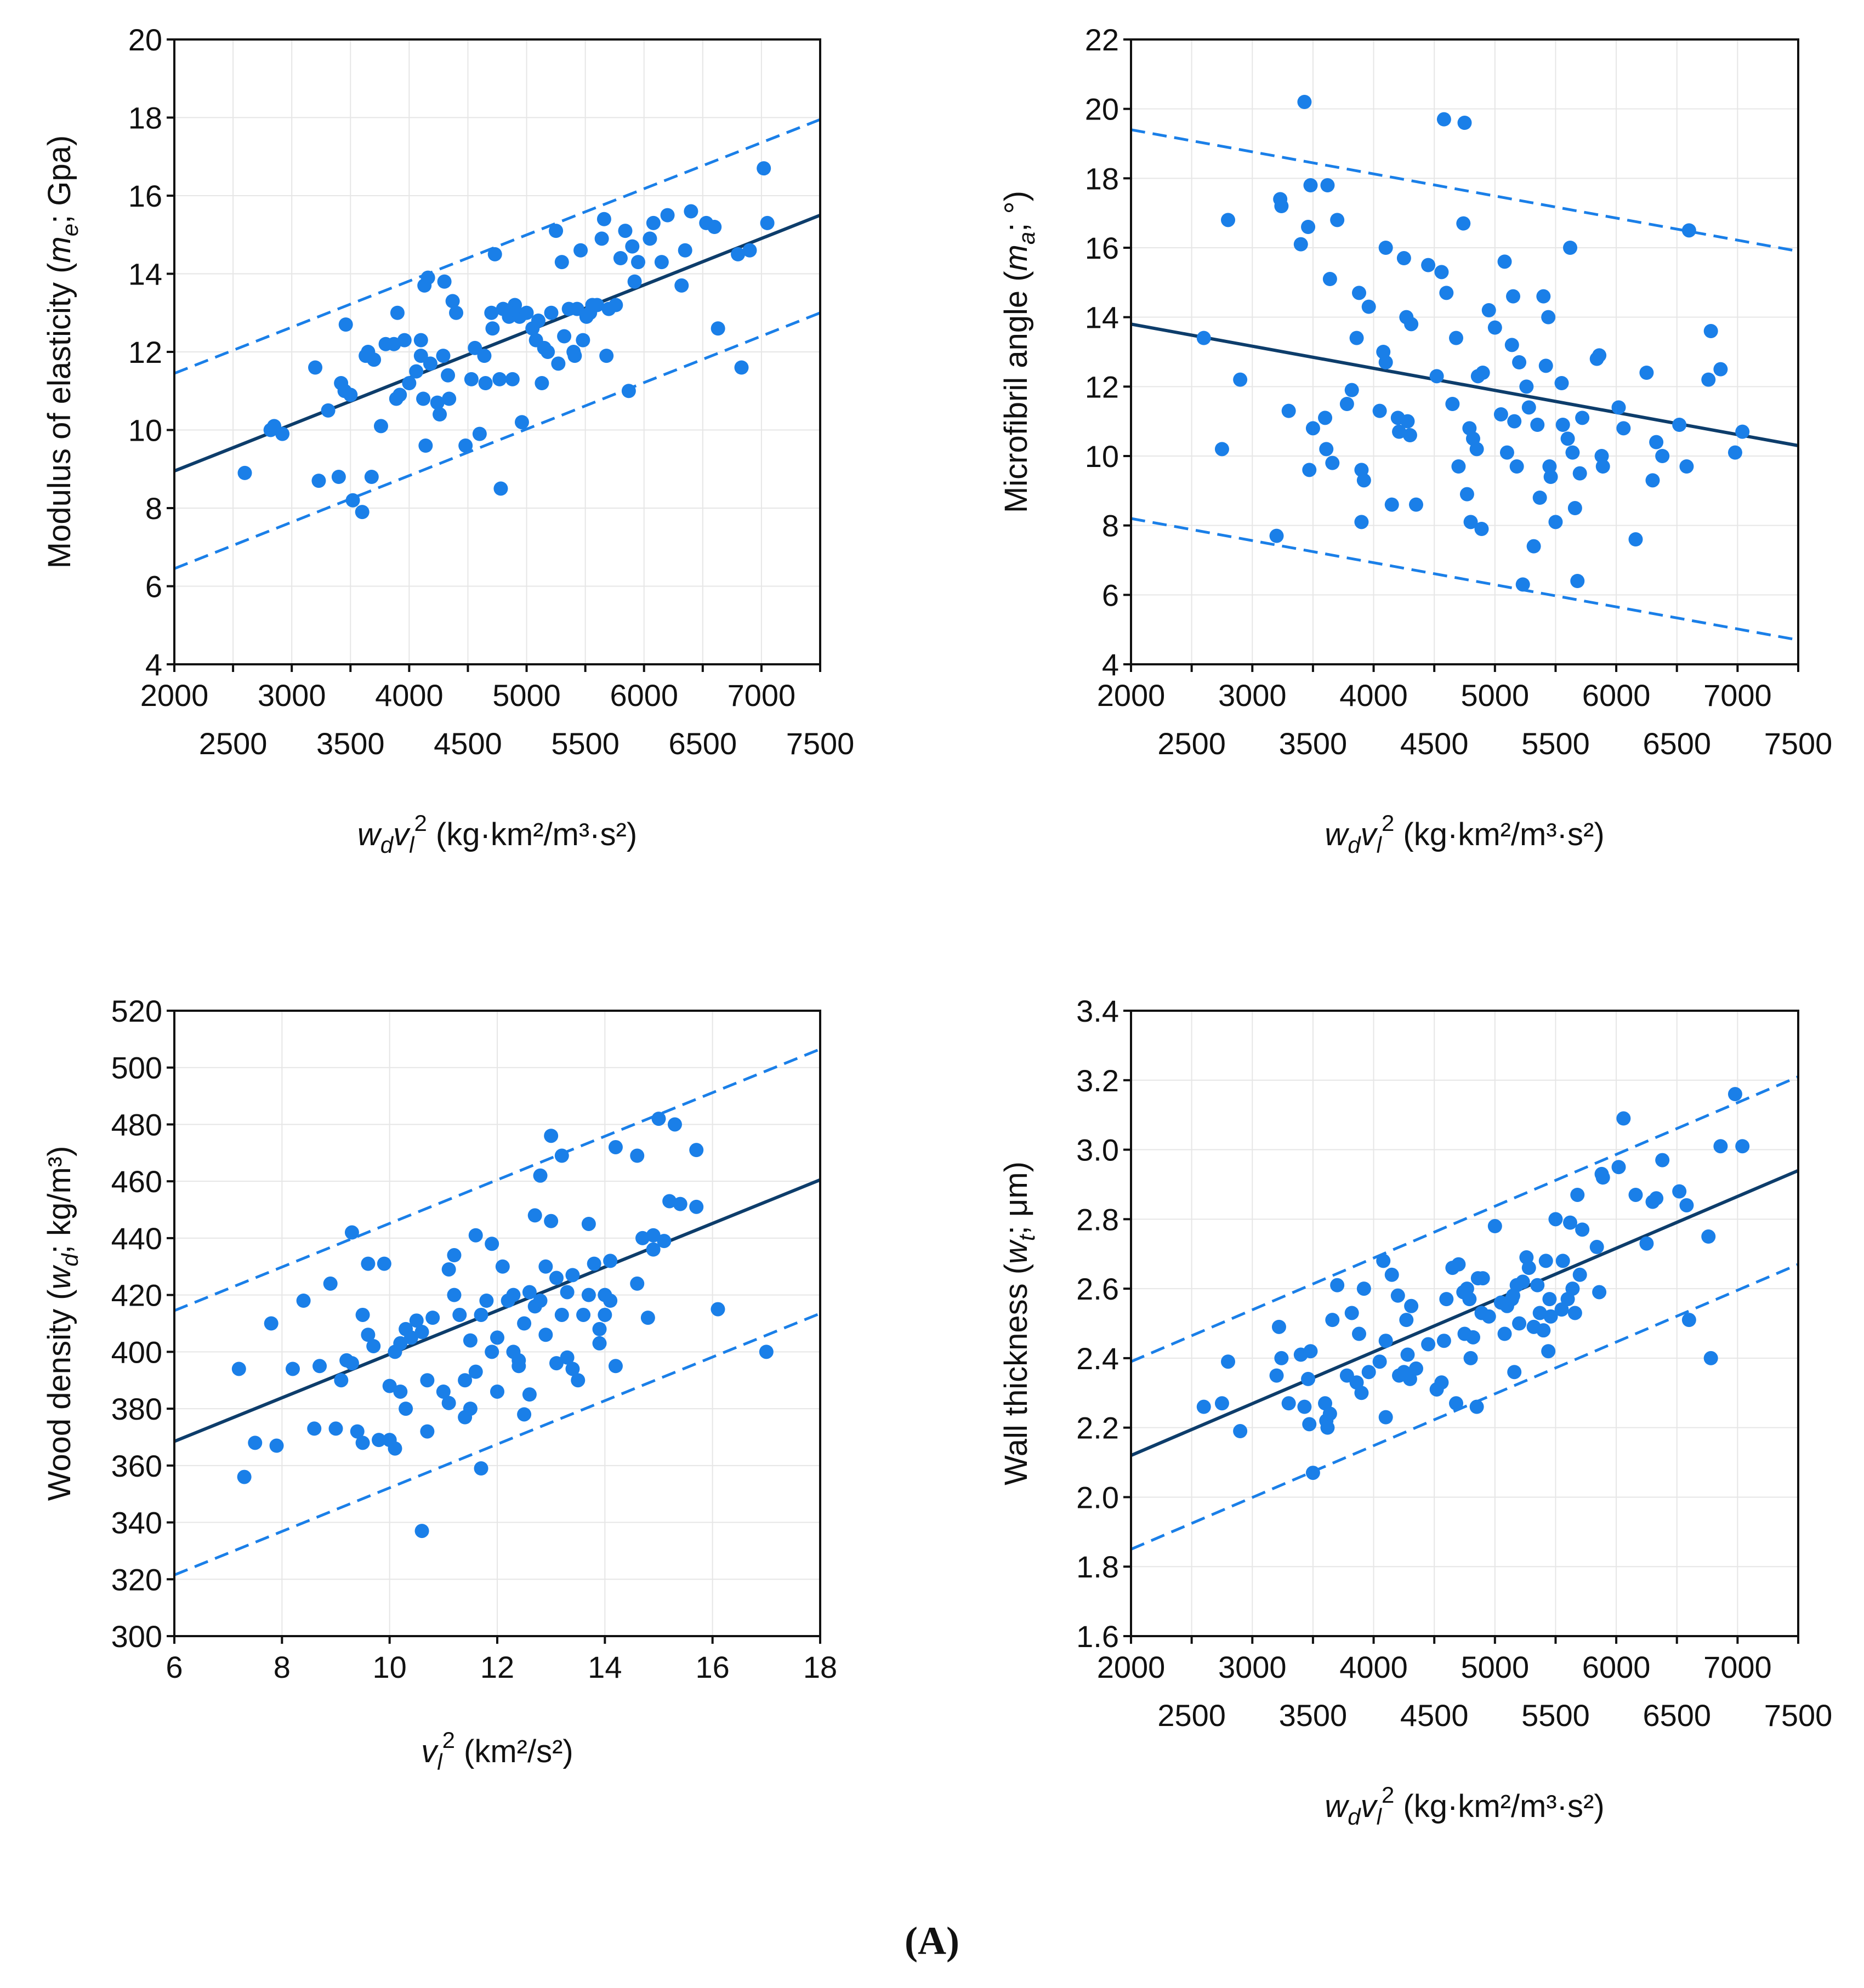 The image size is (1864, 1988). I want to click on x-tick-label: 5000, so click(1495, 1667).